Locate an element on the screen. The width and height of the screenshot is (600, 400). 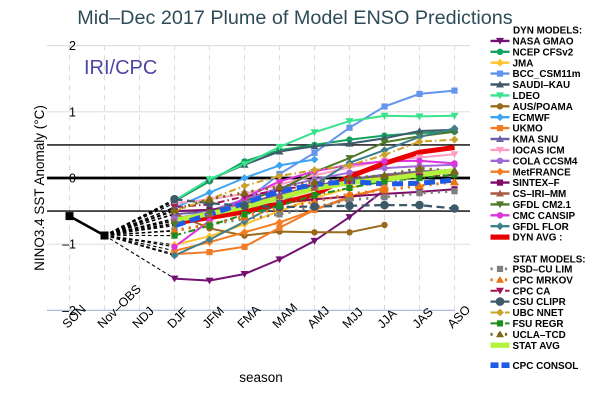
svg-text: DYN MODELS: is located at coordinates (547, 31).